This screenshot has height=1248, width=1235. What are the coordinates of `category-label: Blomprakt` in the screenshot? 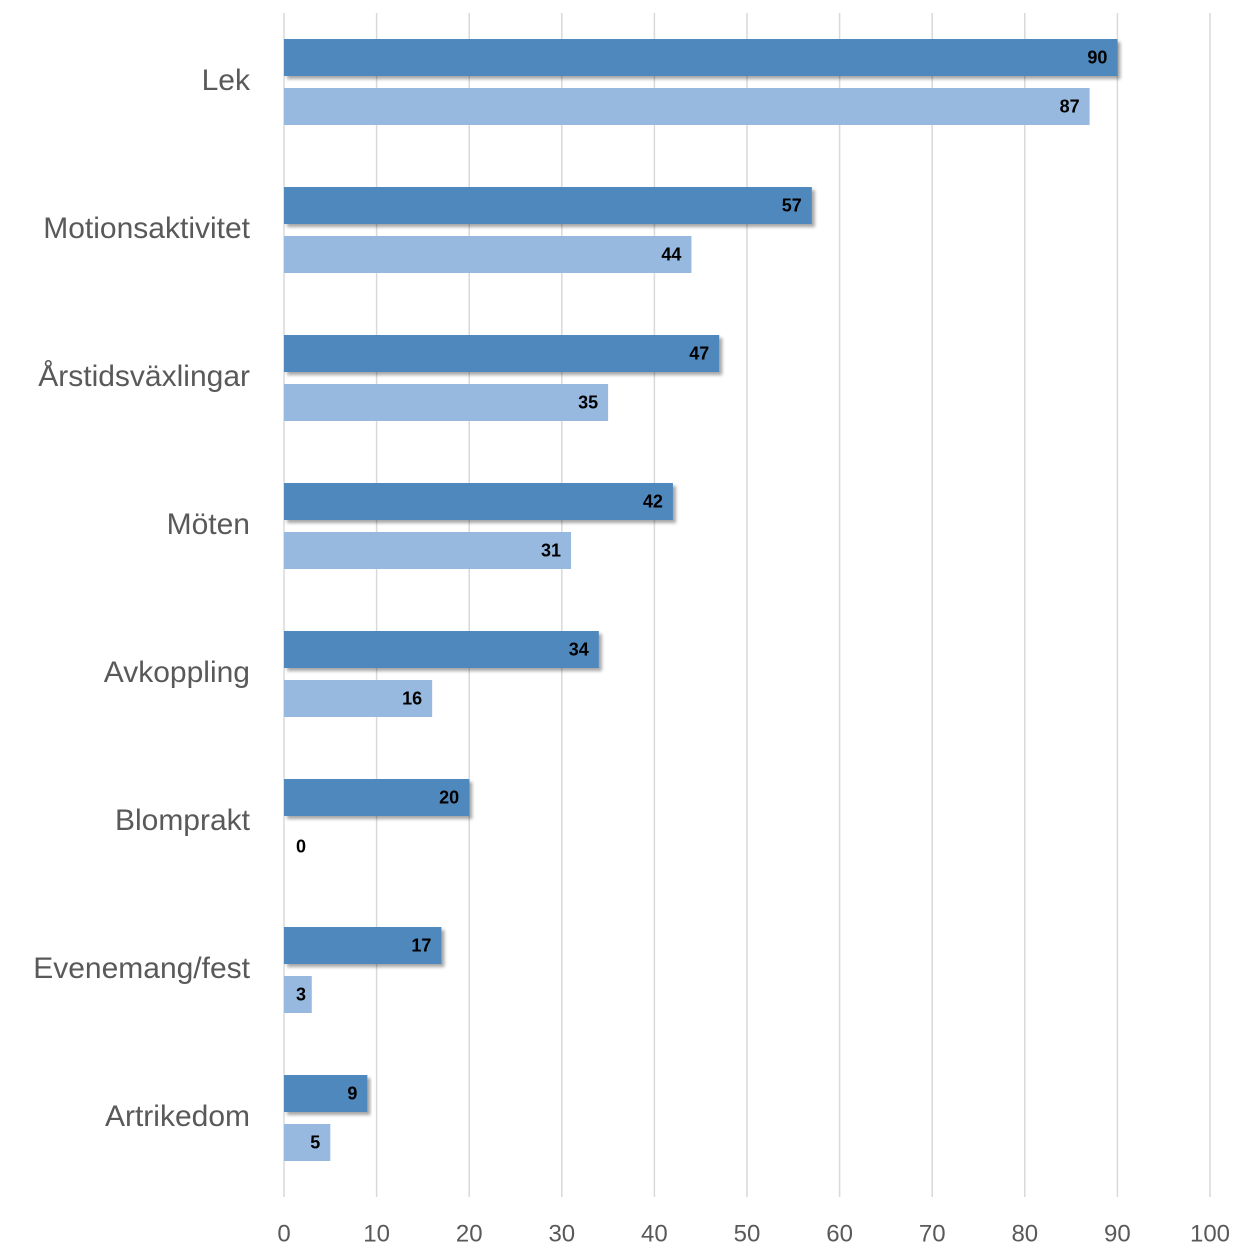 It's located at (183, 820).